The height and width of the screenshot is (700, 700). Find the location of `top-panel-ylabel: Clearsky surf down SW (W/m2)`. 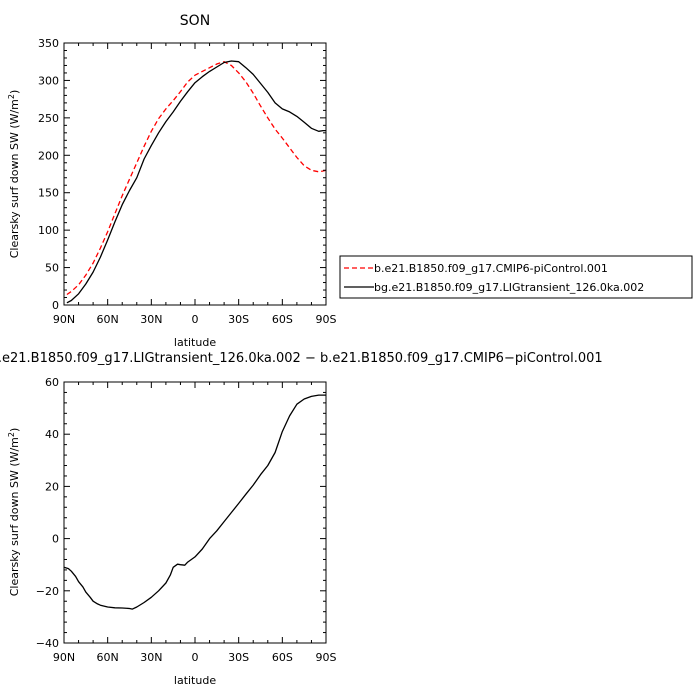

top-panel-ylabel: Clearsky surf down SW (W/m2) is located at coordinates (14, 174).